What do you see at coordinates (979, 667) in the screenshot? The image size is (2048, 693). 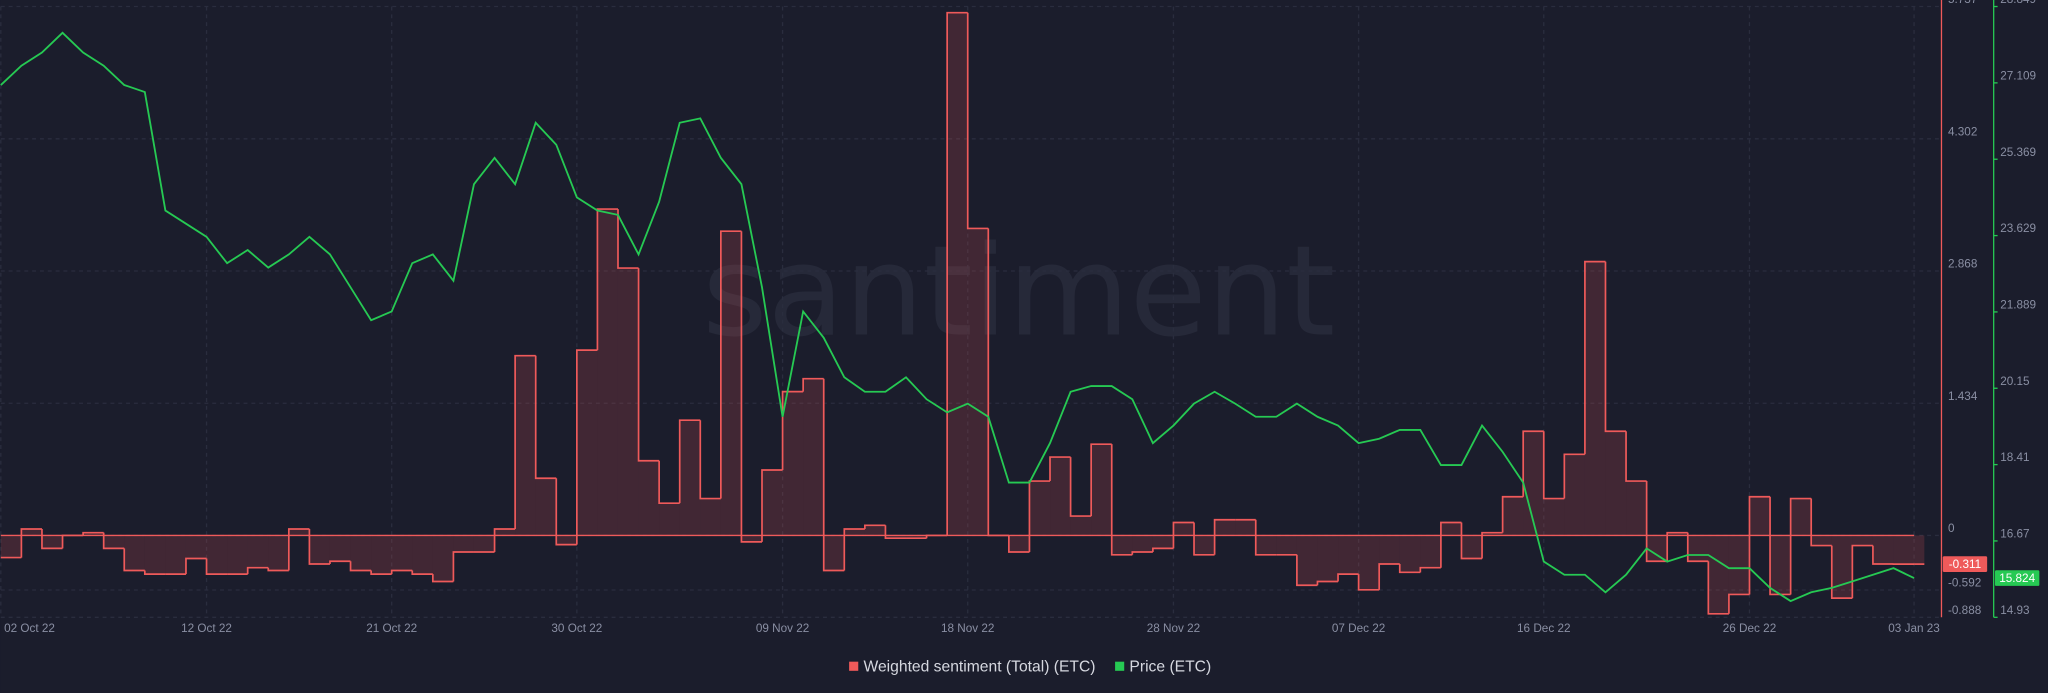 I see `legend-label: Weighted sentiment (Total) (ETC)` at bounding box center [979, 667].